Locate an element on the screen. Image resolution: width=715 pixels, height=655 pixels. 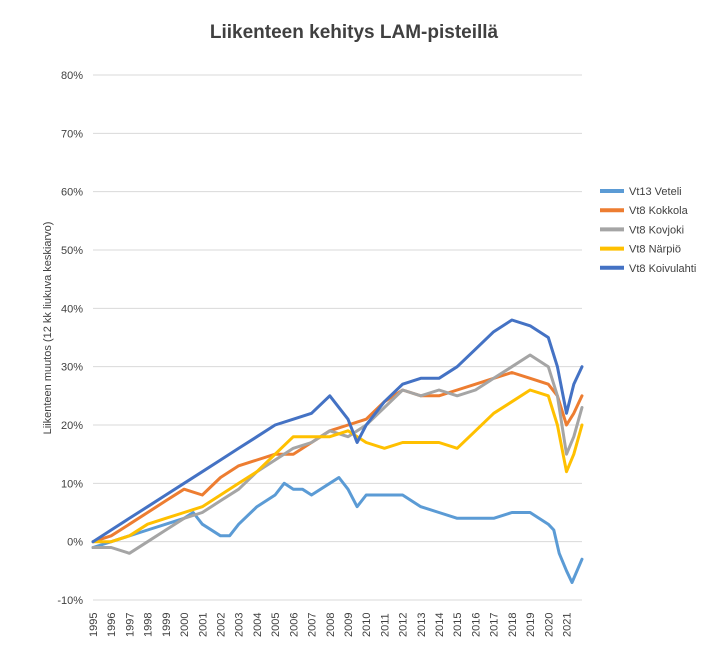
legend-label: Vt8 Närpiö is located at coordinates (655, 250).